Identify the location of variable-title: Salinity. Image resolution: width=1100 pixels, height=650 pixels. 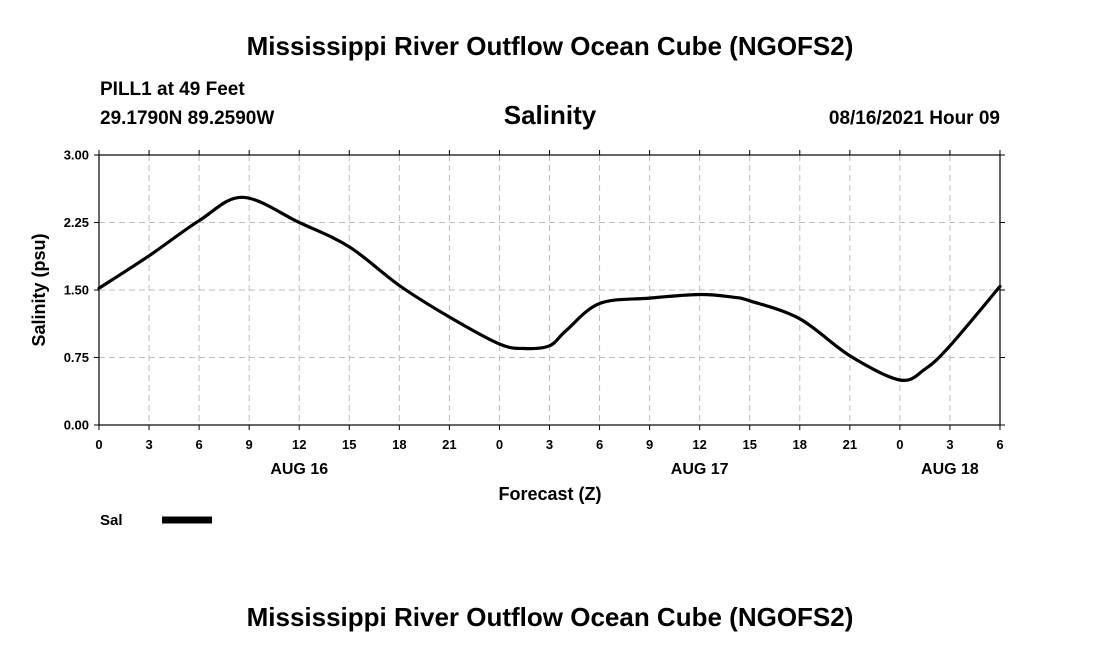
(550, 115).